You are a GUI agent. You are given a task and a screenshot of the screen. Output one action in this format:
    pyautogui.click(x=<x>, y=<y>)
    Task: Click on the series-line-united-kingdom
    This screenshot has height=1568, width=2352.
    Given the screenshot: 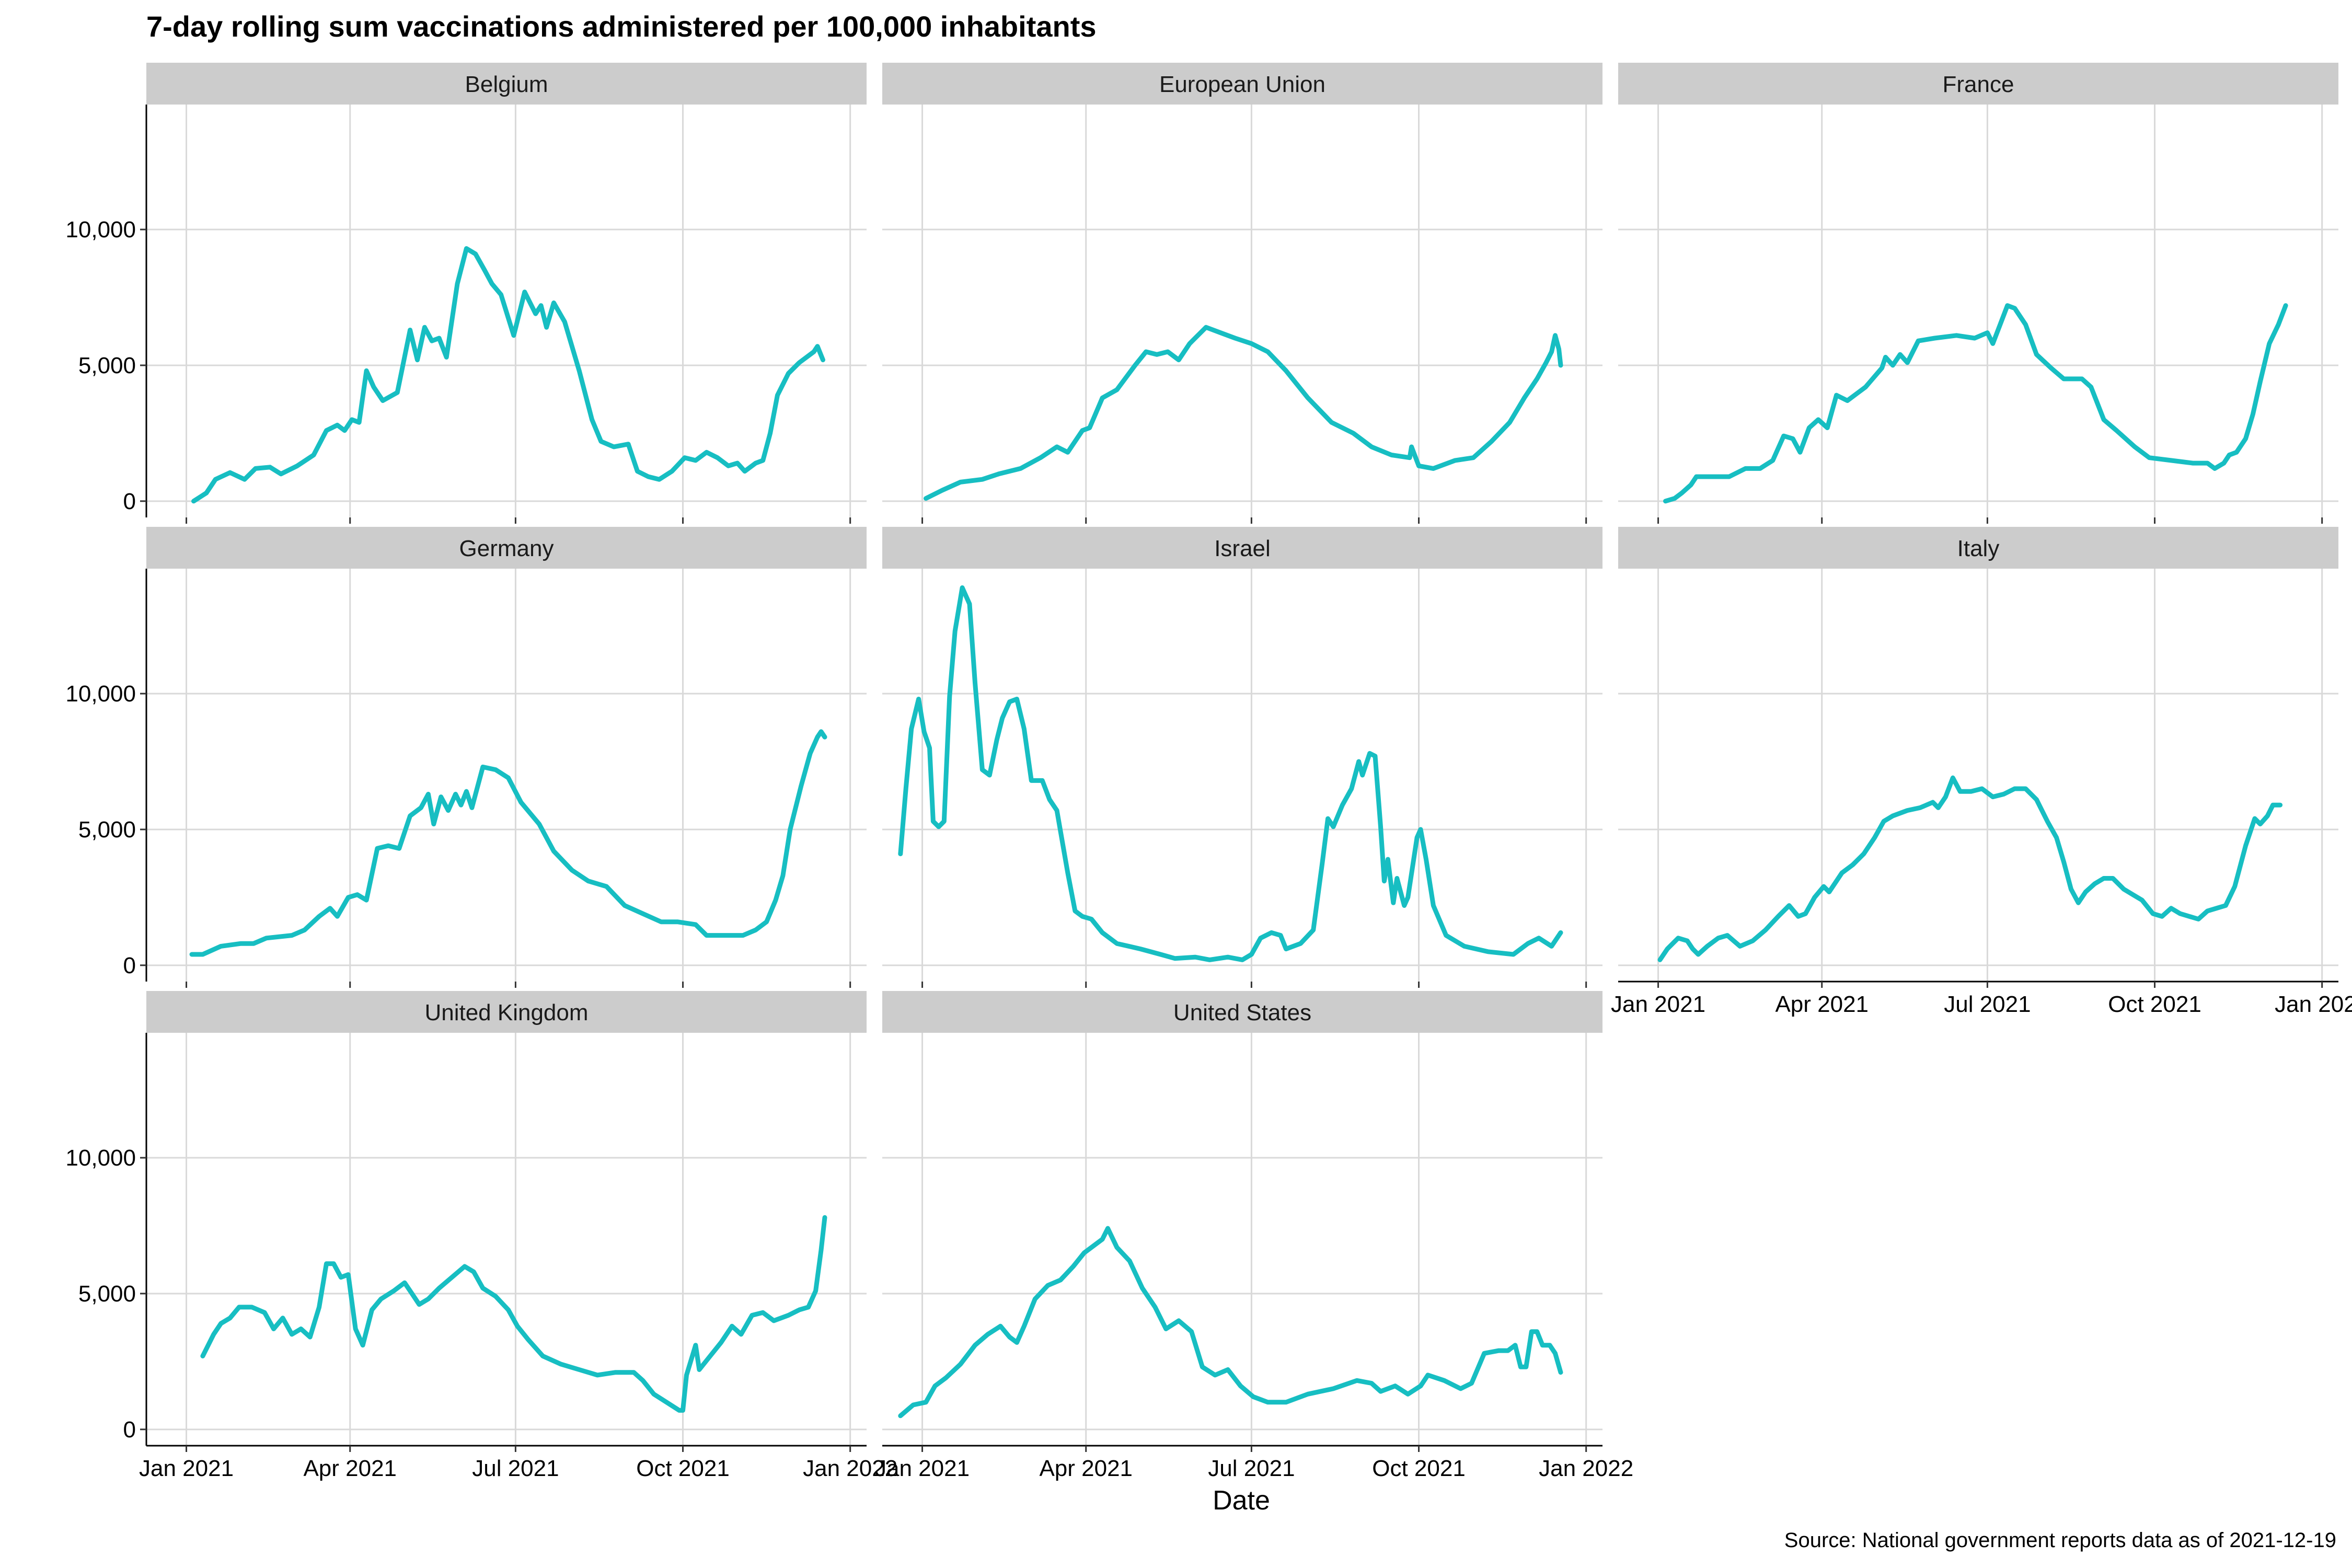 What is the action you would take?
    pyautogui.click(x=513, y=1314)
    